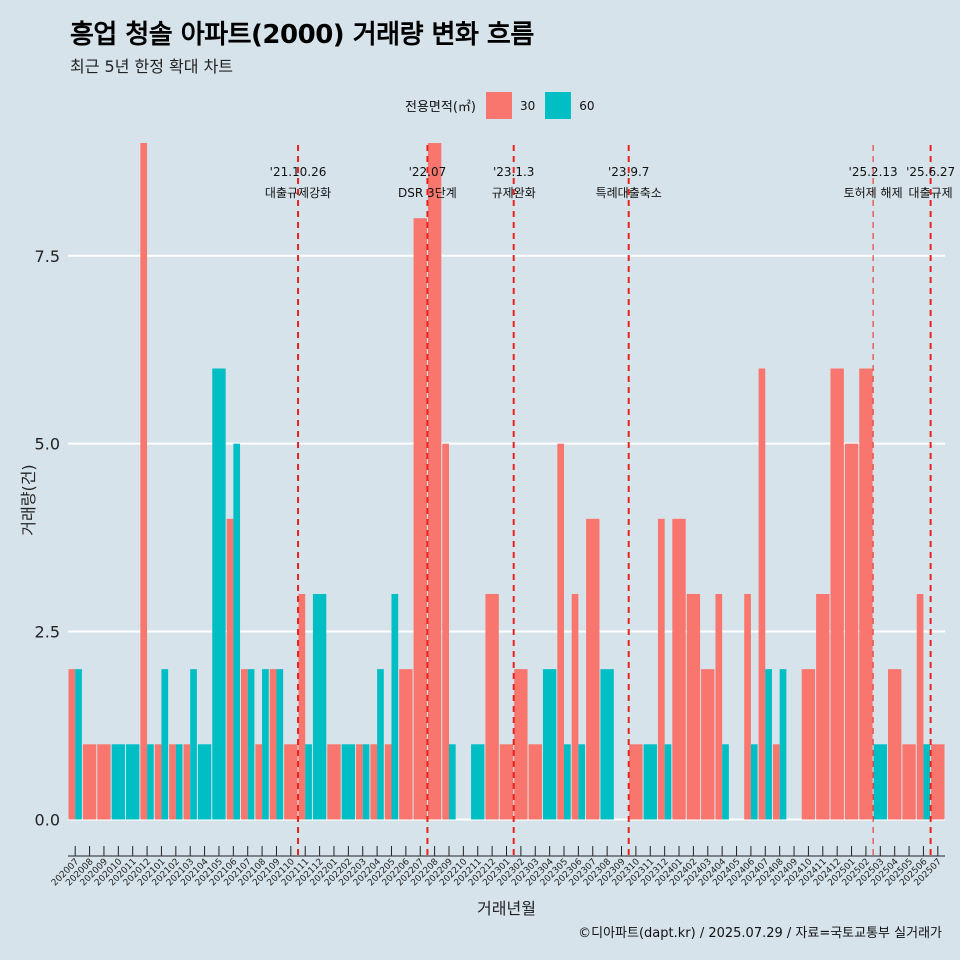 The width and height of the screenshot is (960, 960). Describe the element at coordinates (28, 499) in the screenshot. I see `y-axis-title: 거래량(건)` at that location.